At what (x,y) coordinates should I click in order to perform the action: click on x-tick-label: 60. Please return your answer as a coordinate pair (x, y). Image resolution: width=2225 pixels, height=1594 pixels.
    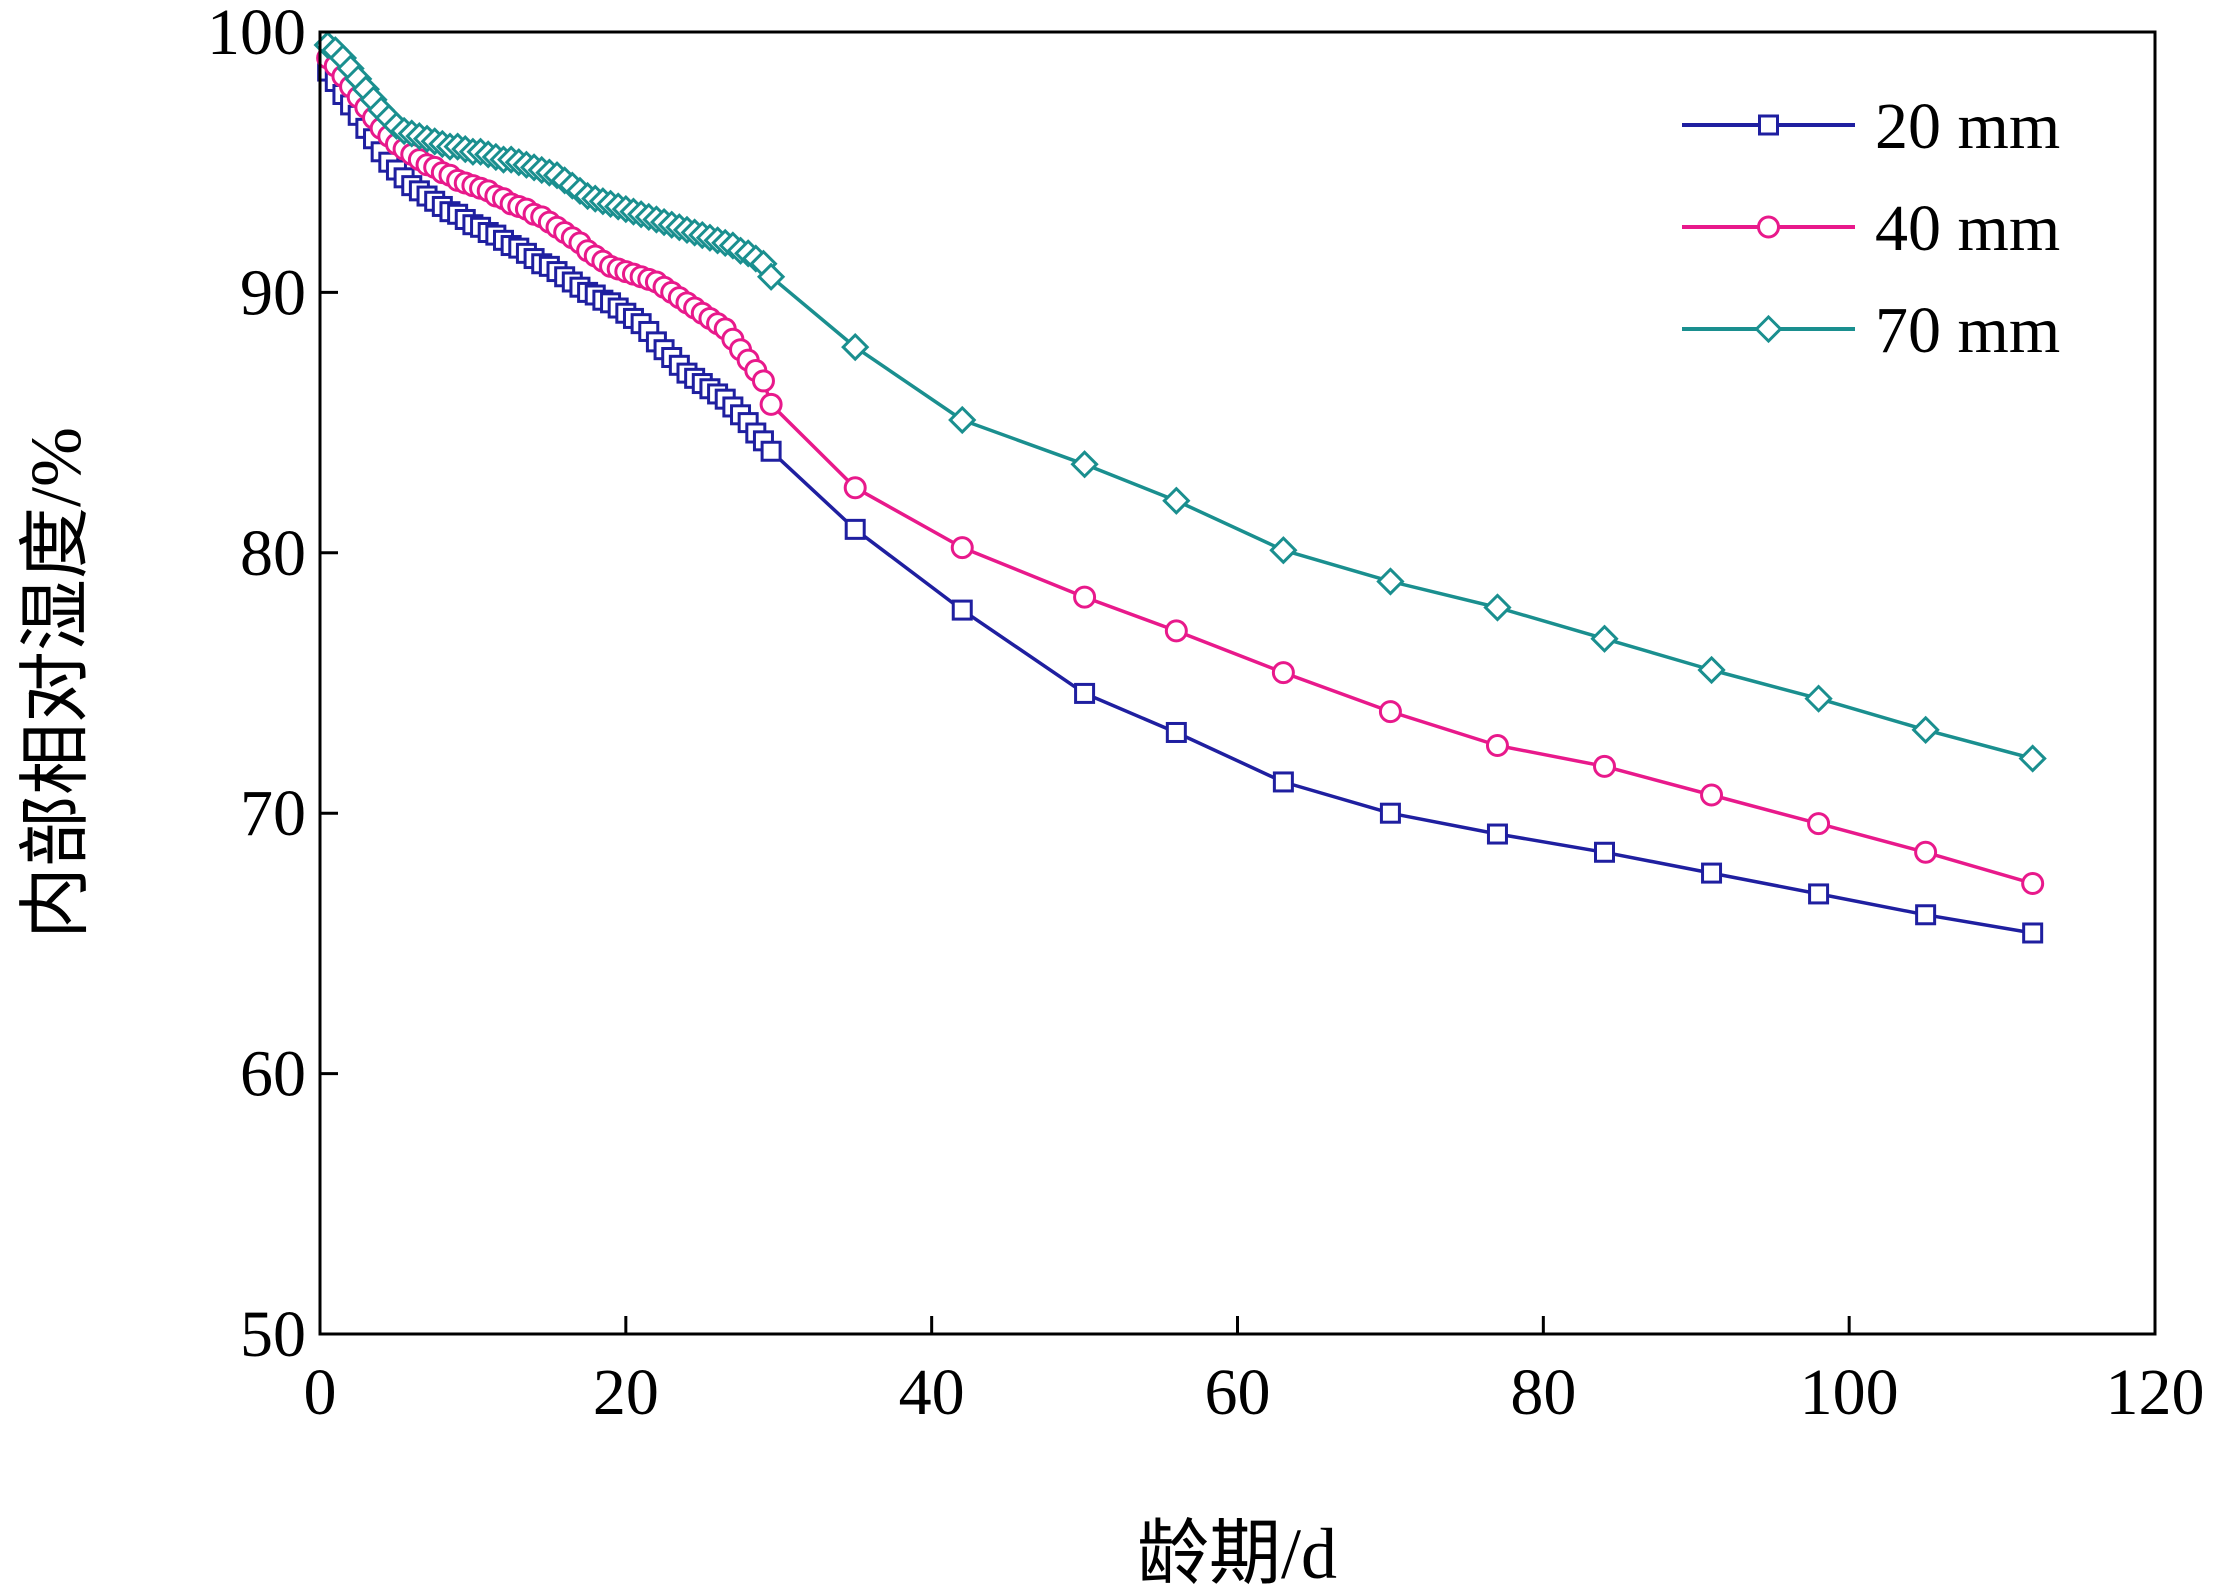
    Looking at the image, I should click on (1238, 1392).